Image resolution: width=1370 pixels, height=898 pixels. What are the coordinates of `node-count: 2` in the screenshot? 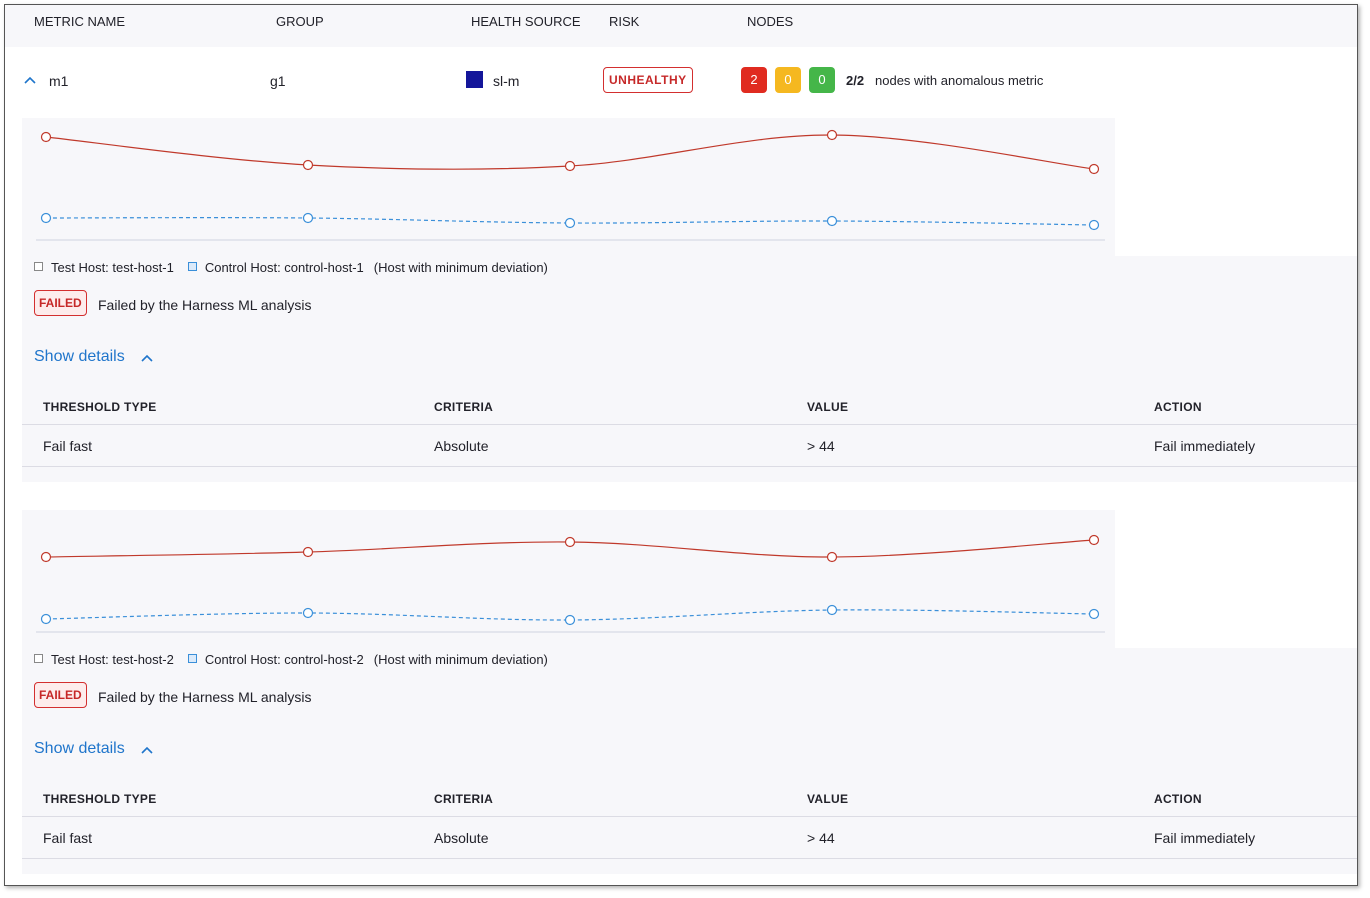 It's located at (754, 80).